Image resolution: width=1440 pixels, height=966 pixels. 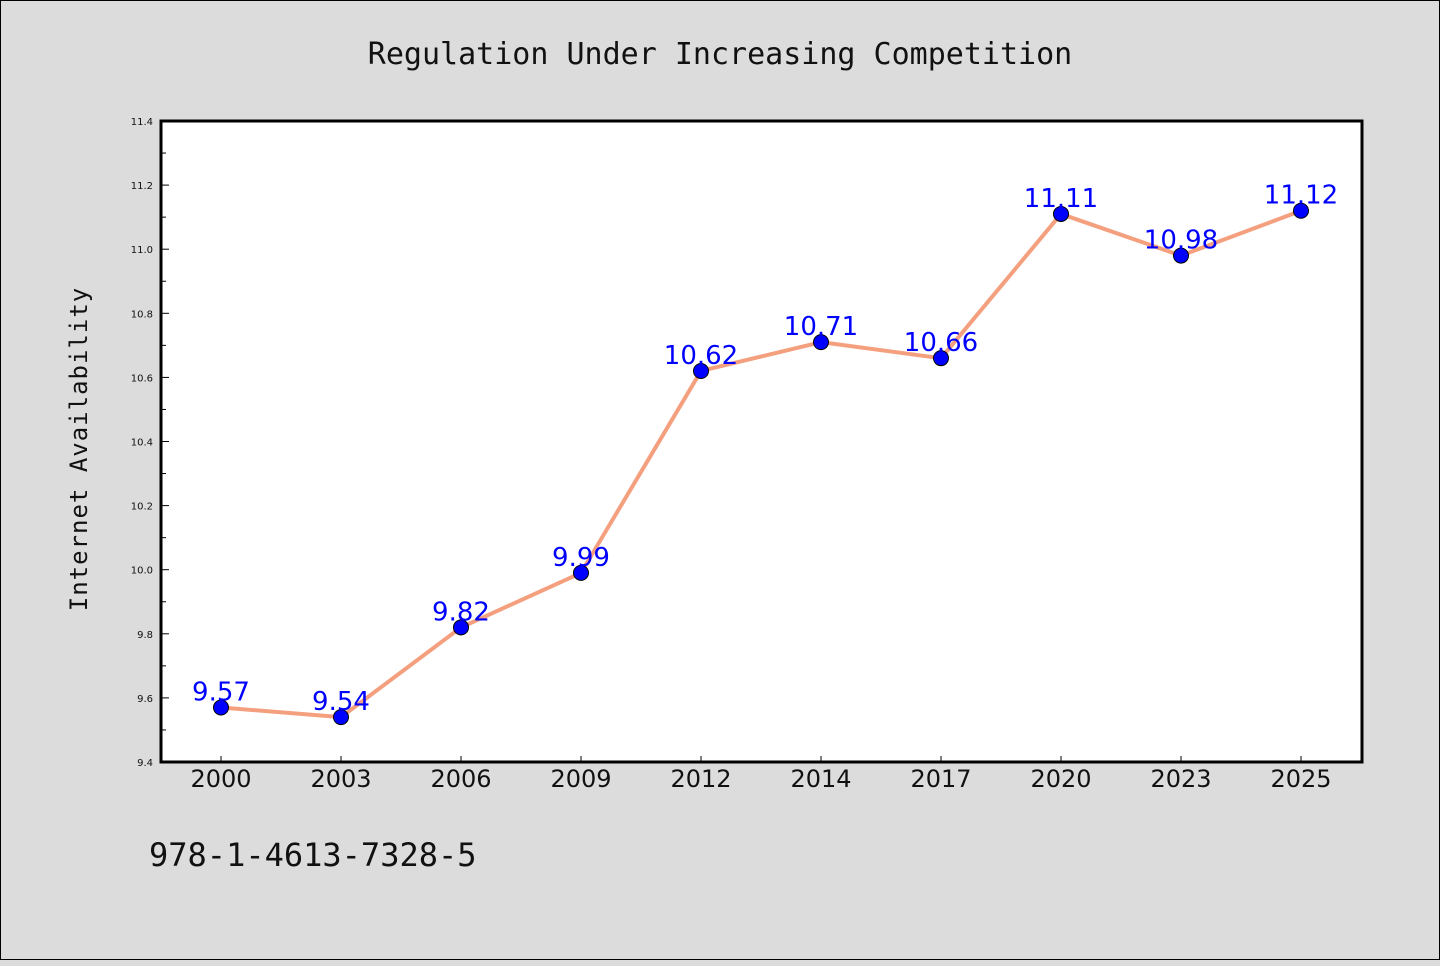 What do you see at coordinates (720, 54) in the screenshot?
I see `chart-title: Regulation Under Increasing Competition` at bounding box center [720, 54].